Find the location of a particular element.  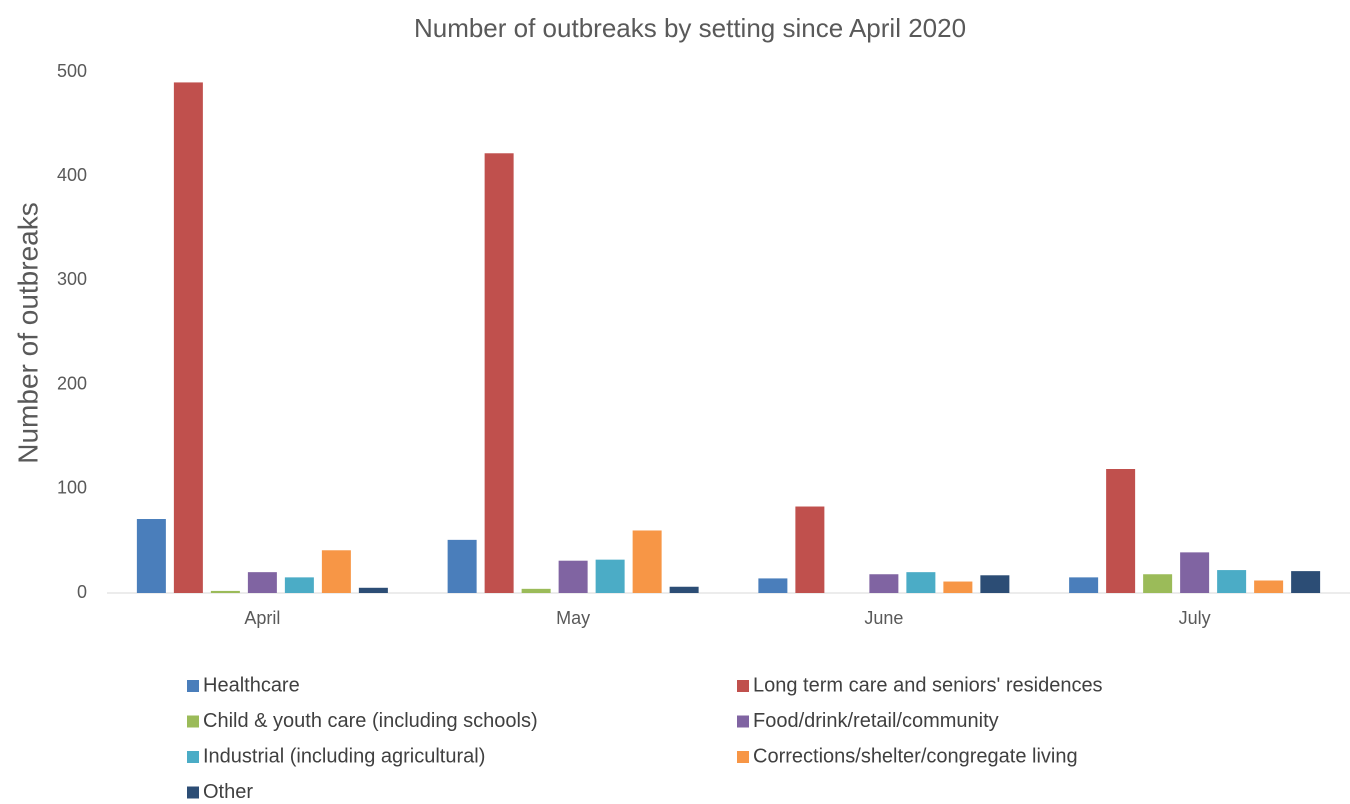

legend-label: Other is located at coordinates (228, 792).